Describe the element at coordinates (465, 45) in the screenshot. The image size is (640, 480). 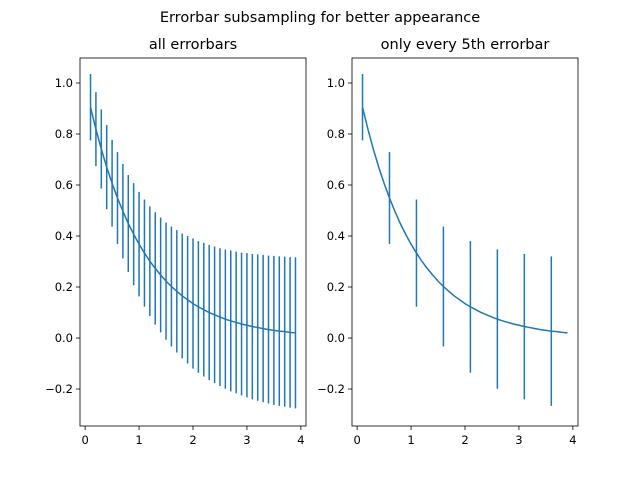
I see `subplot-title: only every 5th errorbar` at that location.